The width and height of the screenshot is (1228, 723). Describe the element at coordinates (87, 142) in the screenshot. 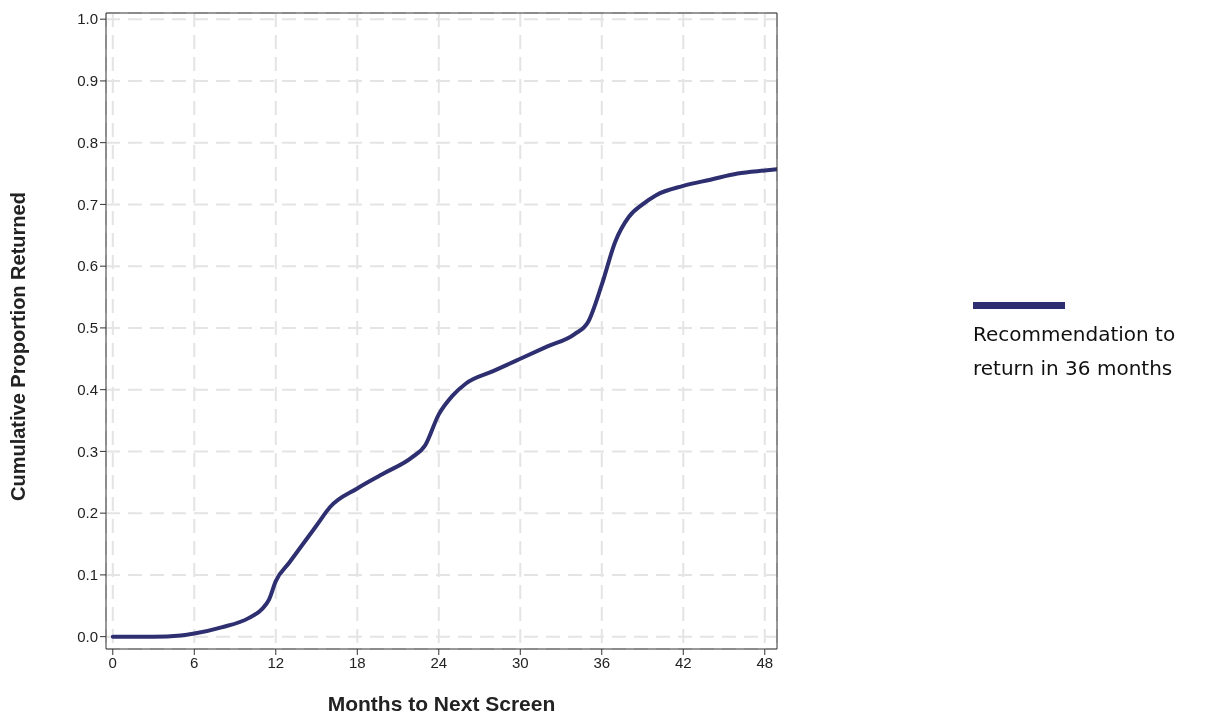

I see `y-tick-label: 0.8` at that location.